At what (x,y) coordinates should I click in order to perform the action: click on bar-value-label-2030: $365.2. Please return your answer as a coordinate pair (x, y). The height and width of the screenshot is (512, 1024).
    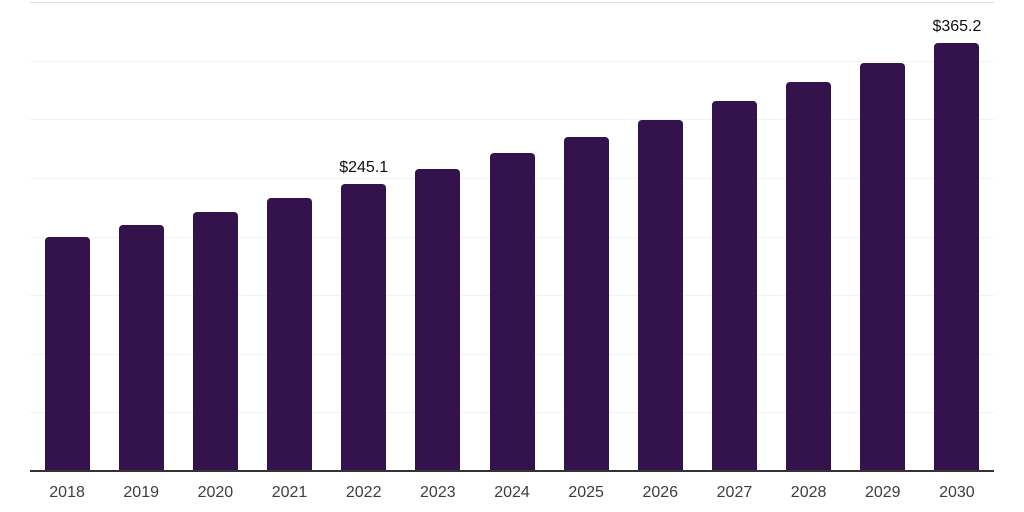
    Looking at the image, I should click on (957, 26).